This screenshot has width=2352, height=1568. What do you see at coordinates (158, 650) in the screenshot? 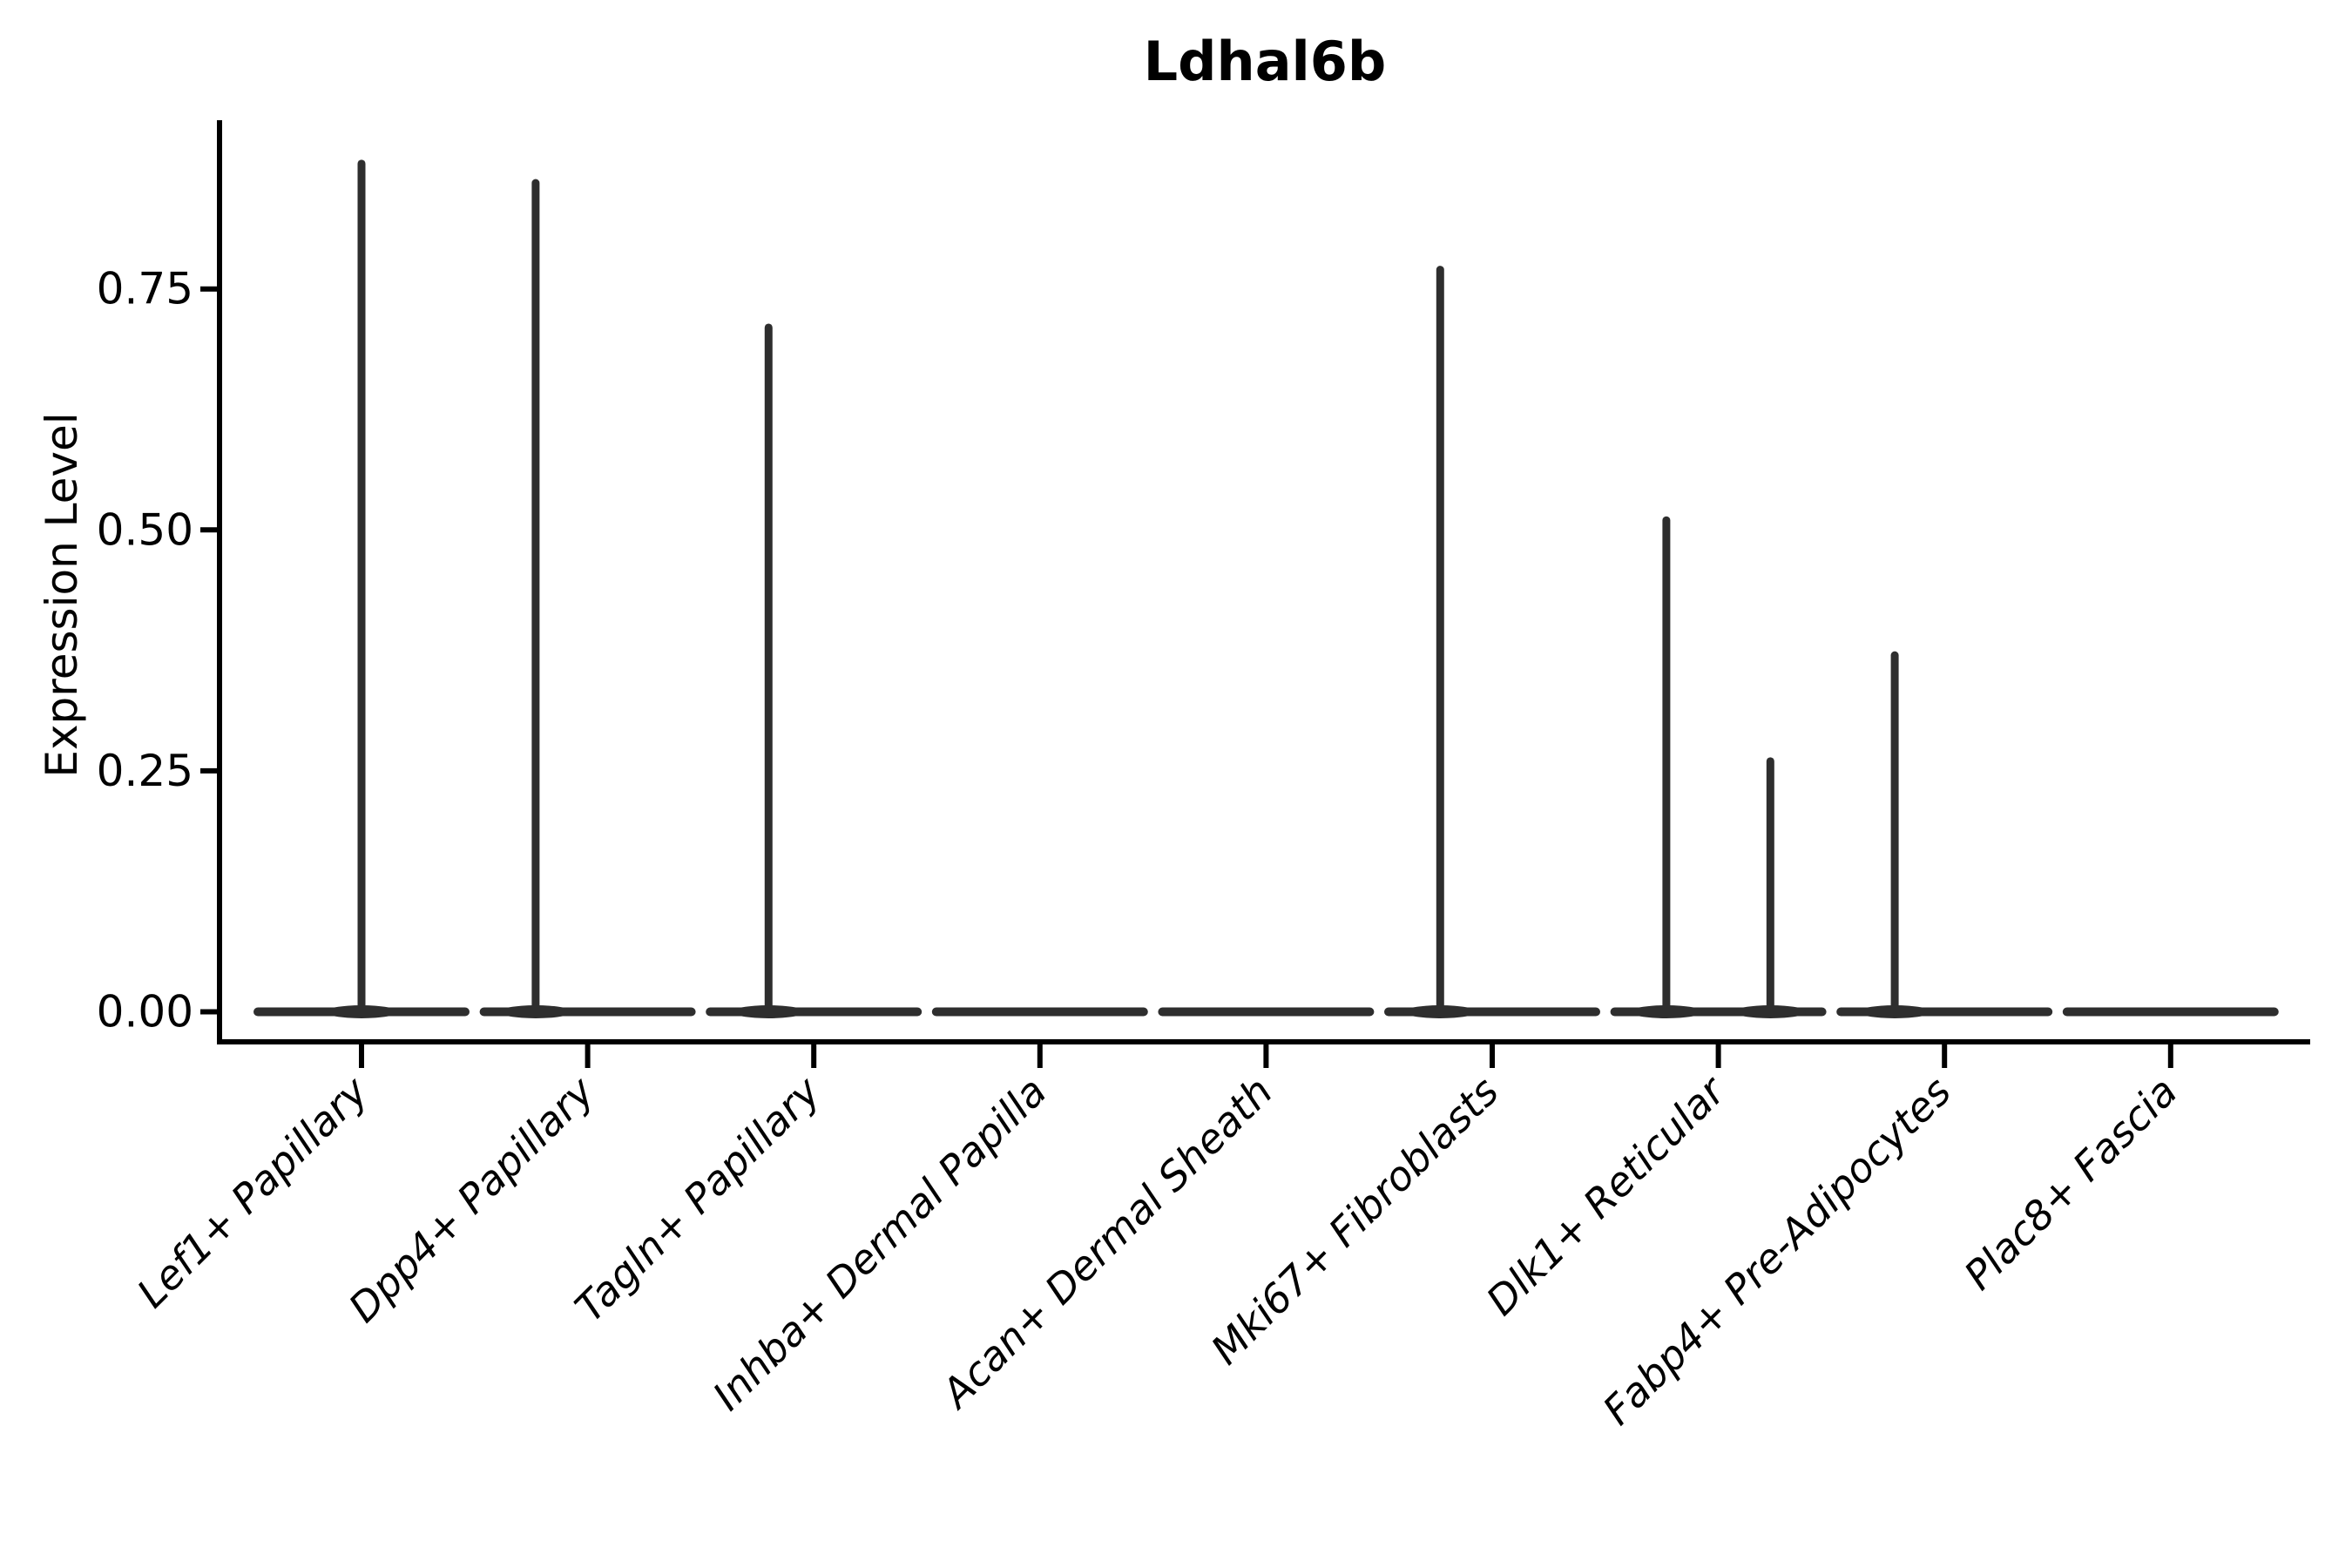
I see `y-axis-ticks: 0.00 0.25 0.50 0.75` at bounding box center [158, 650].